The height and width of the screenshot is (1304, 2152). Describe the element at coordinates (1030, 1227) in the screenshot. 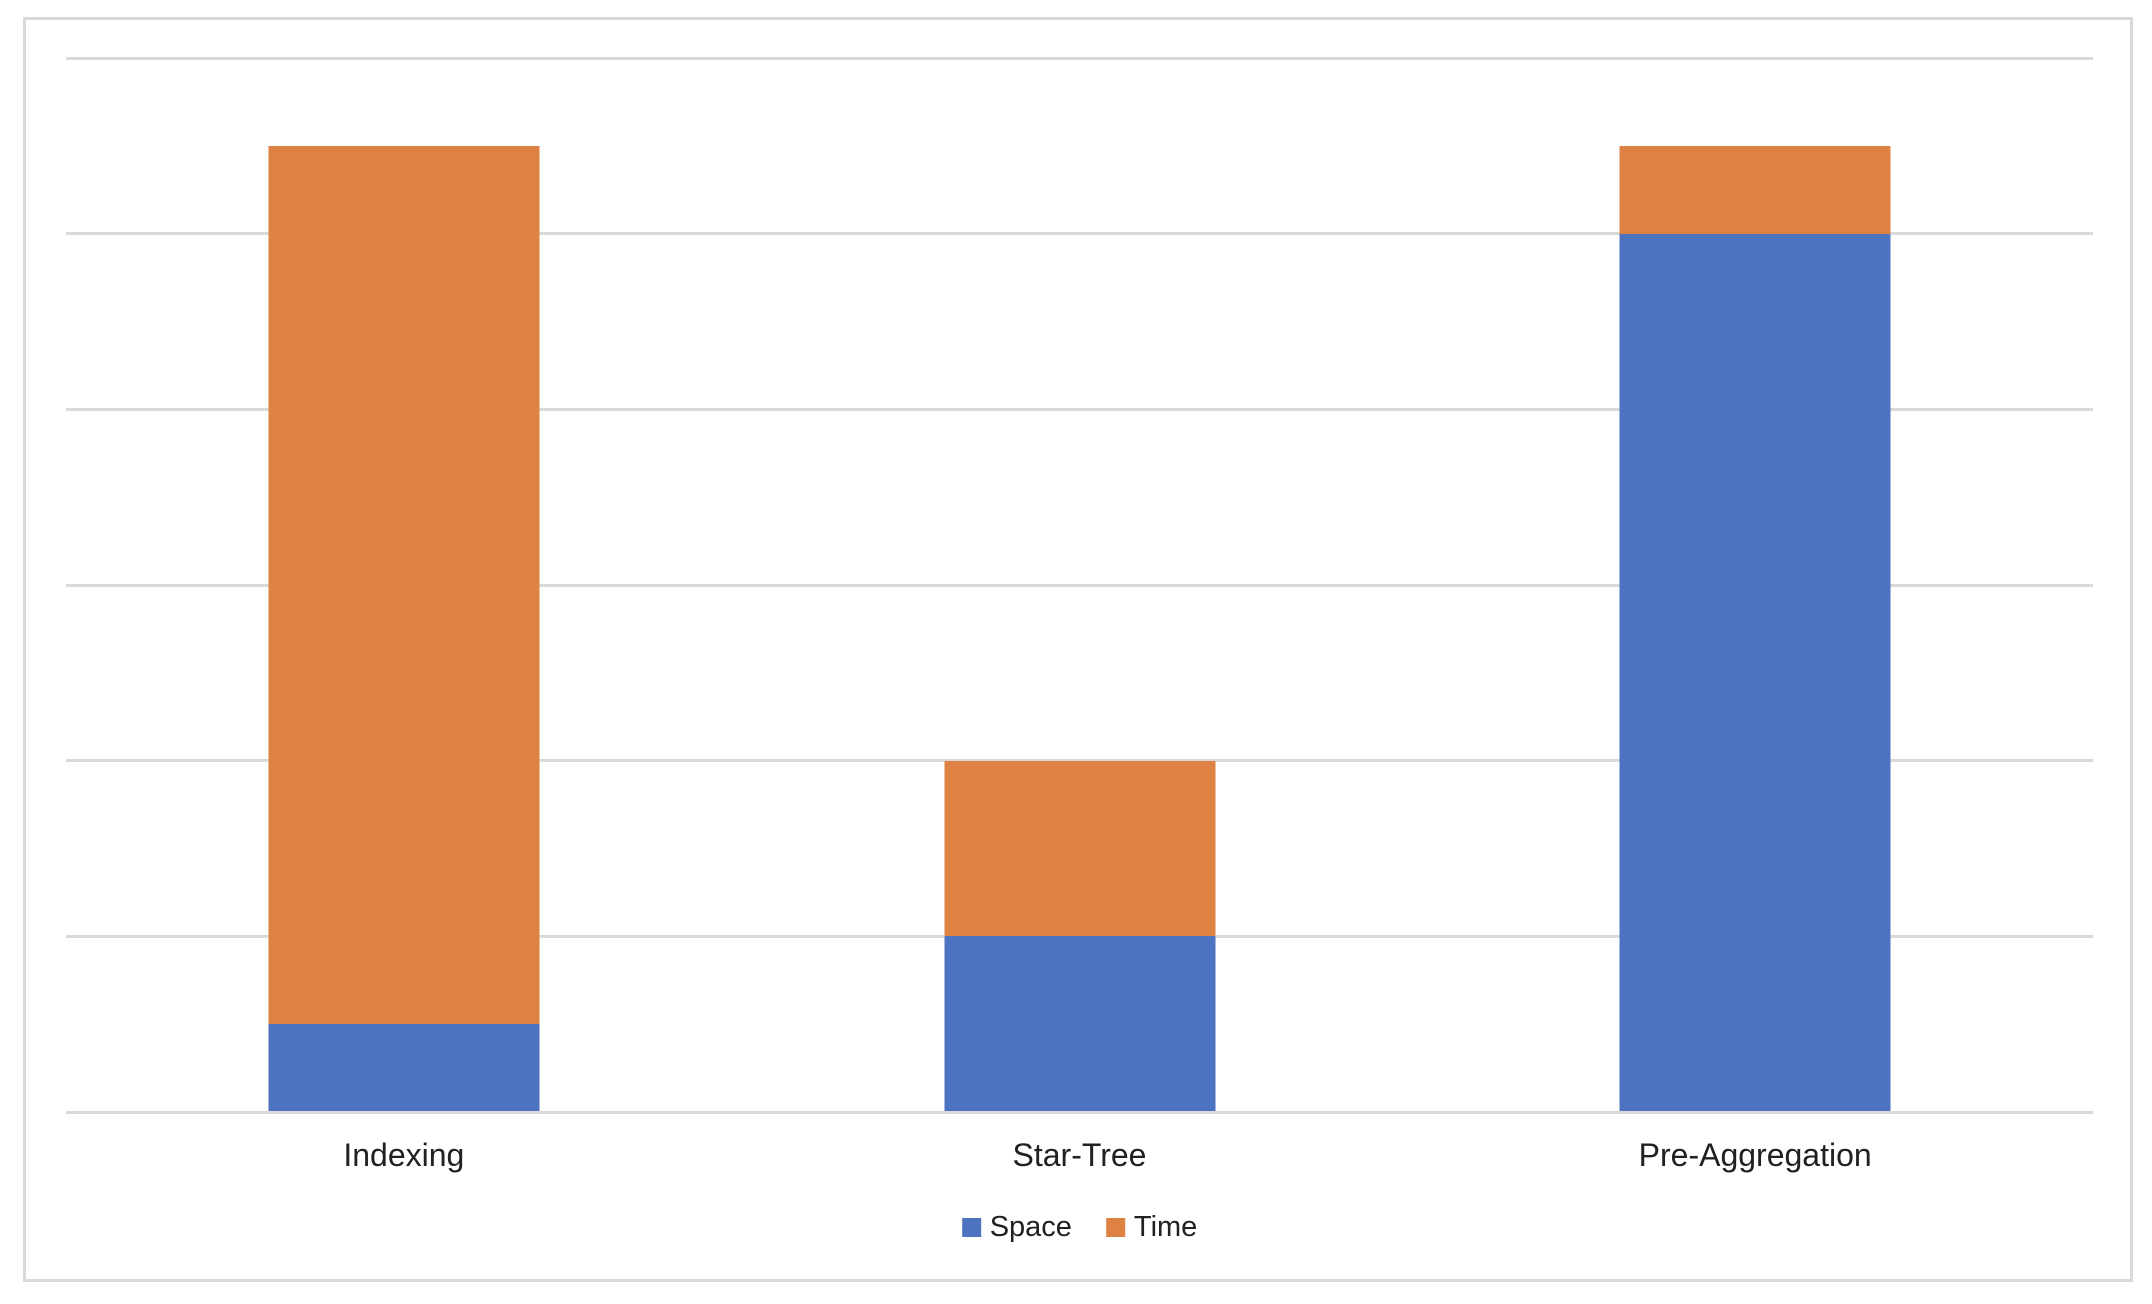

I see `legend-label-space: Space` at that location.